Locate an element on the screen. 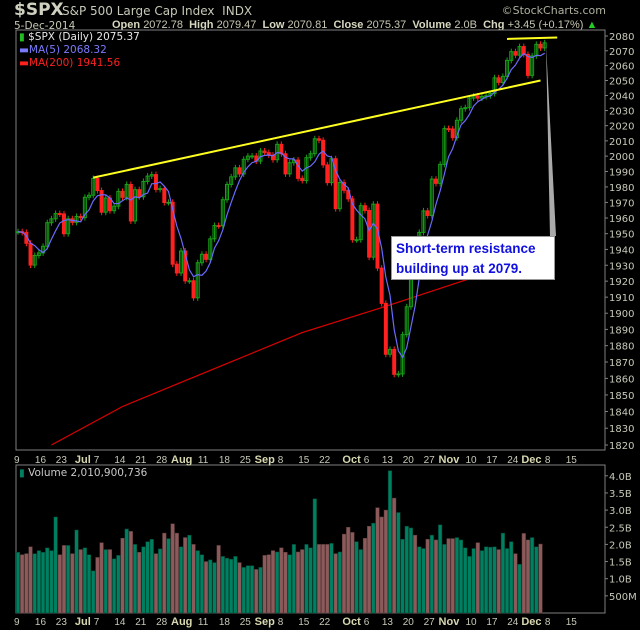 The width and height of the screenshot is (640, 630). volume-tick-label: 1.5B is located at coordinates (620, 563).